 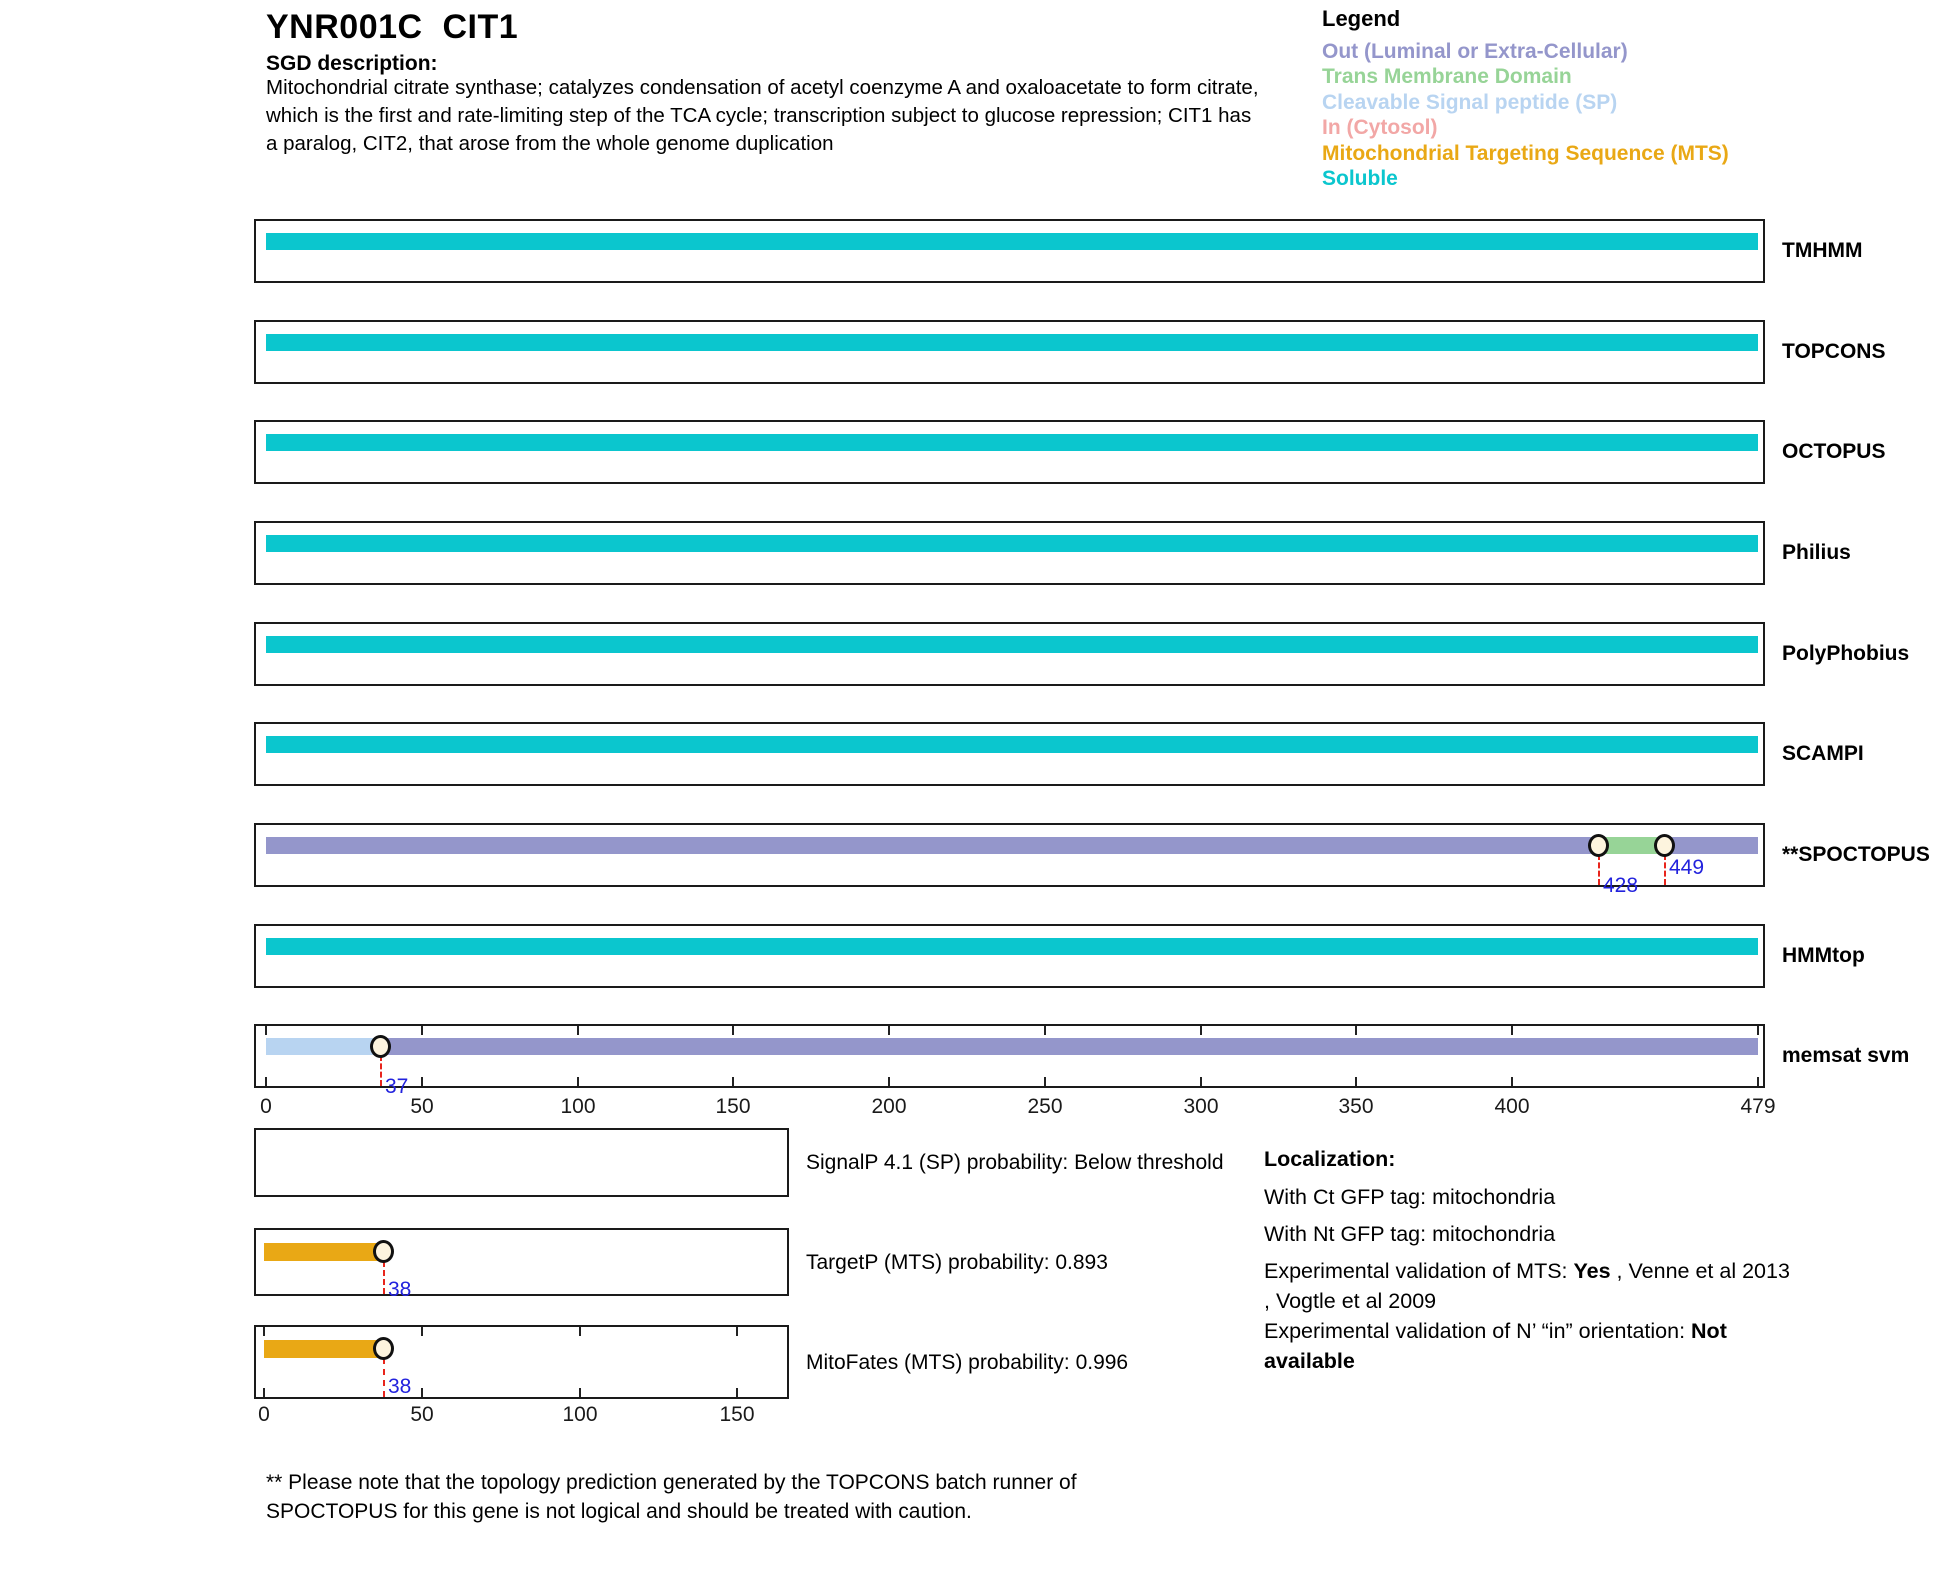 I want to click on track-label-topcons: TOPCONS, so click(x=1834, y=351).